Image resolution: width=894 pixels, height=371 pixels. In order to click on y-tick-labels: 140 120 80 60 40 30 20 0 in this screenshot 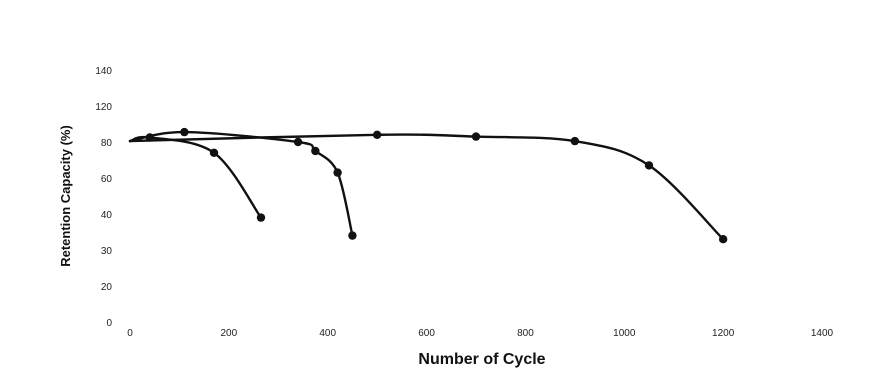, I will do `click(103, 197)`.